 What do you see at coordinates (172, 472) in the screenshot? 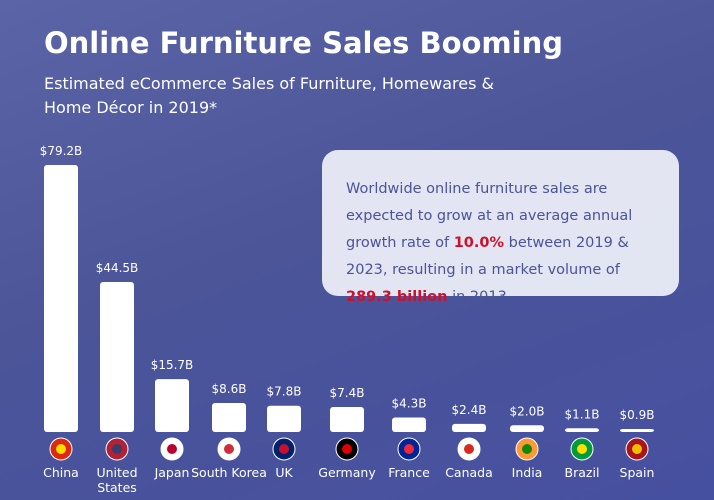
I see `x-tick-label: Japan` at bounding box center [172, 472].